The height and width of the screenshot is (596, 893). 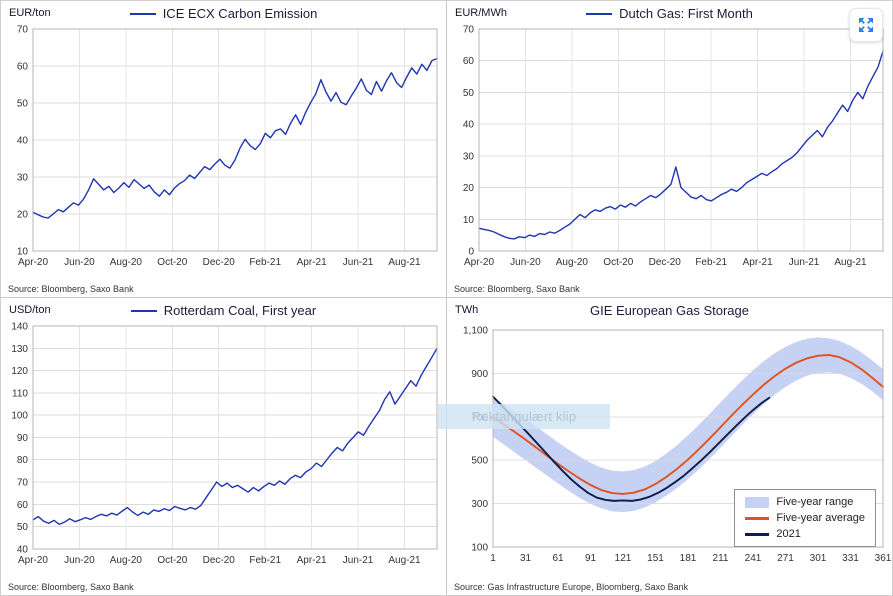 What do you see at coordinates (475, 331) in the screenshot?
I see `svg-text: 1,100` at bounding box center [475, 331].